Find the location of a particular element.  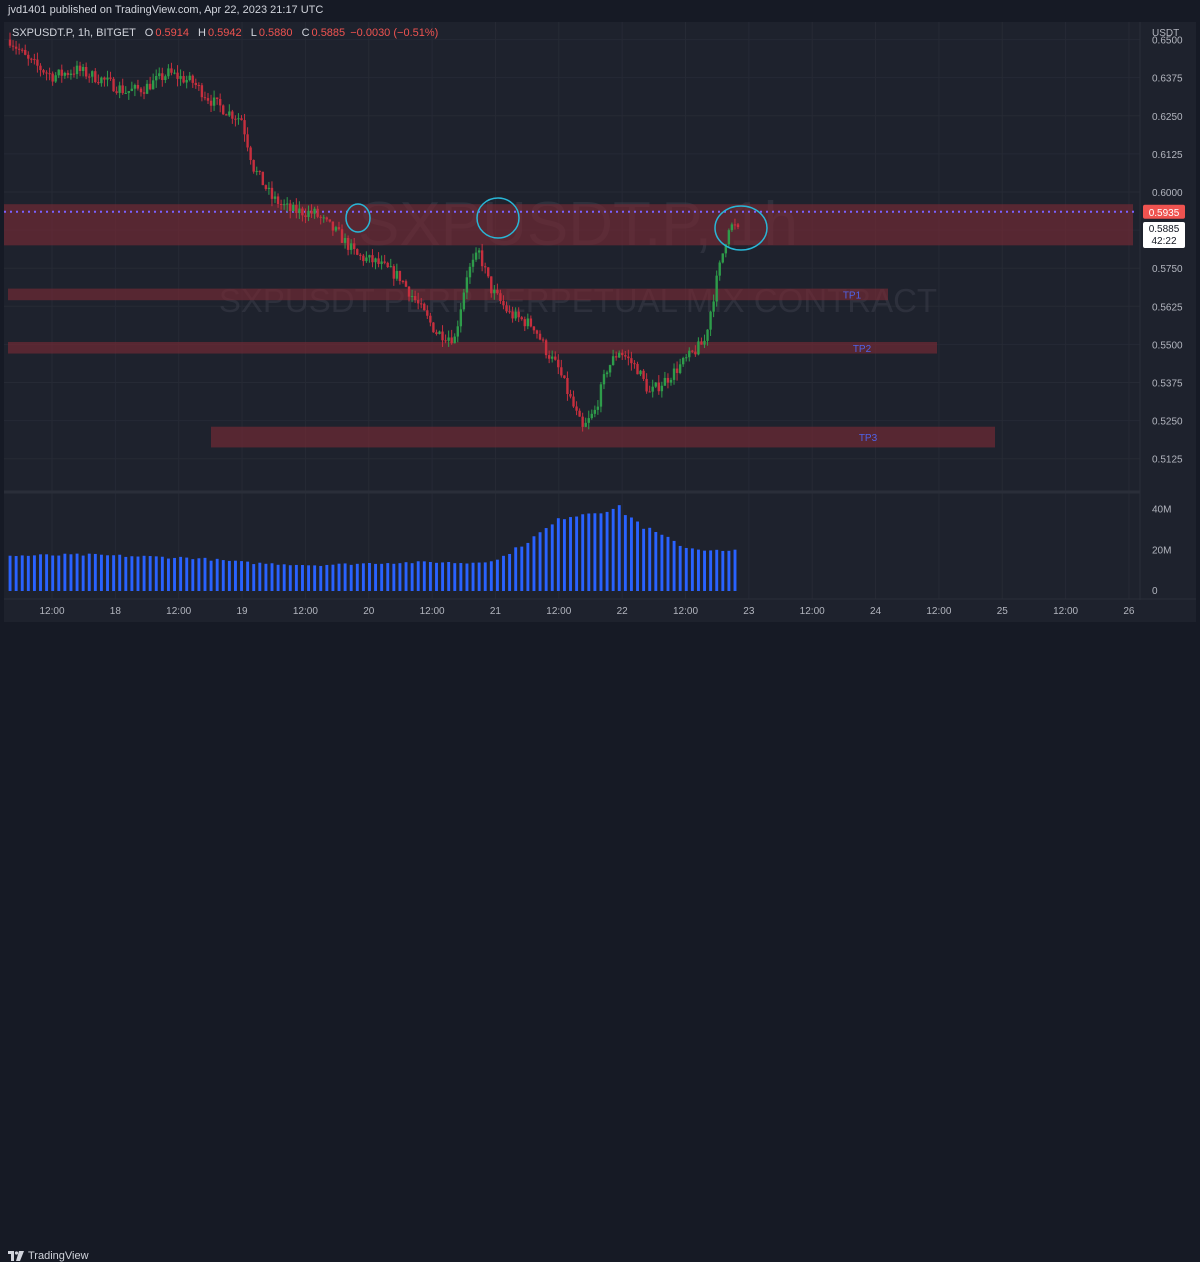

tradingview-logo: TradingView is located at coordinates (48, 1256).